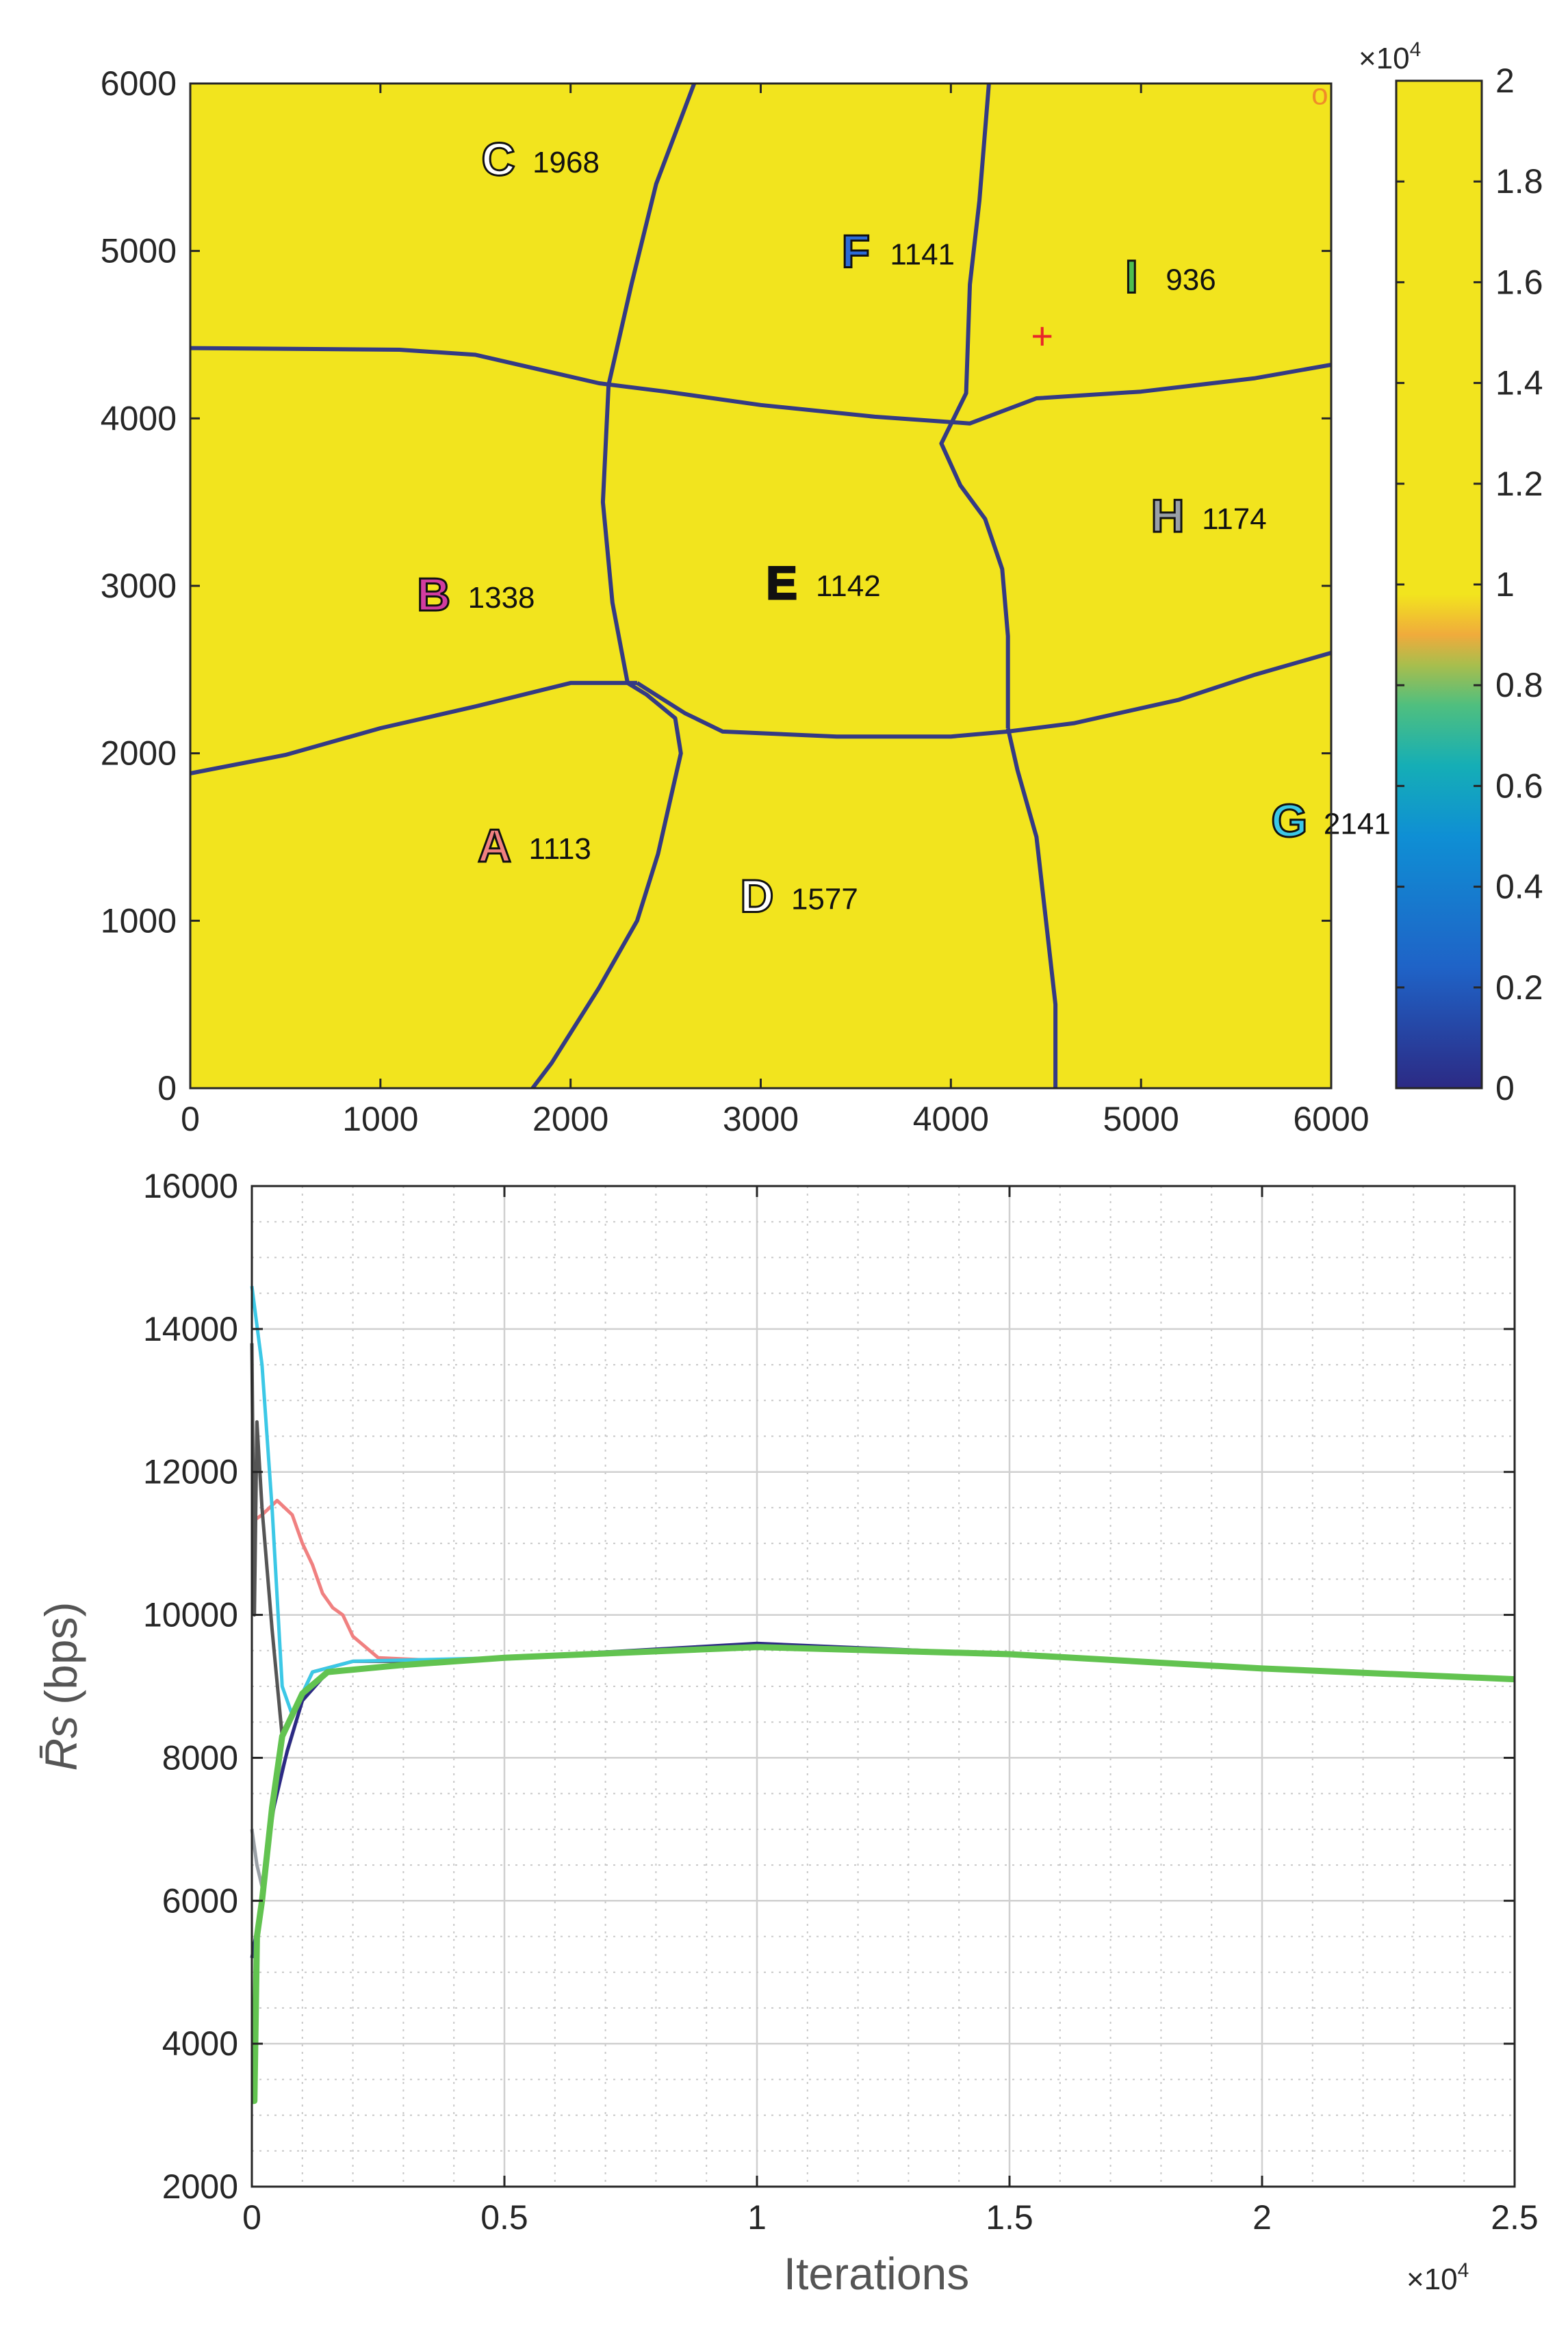 This screenshot has height=2342, width=1568. Describe the element at coordinates (922, 255) in the screenshot. I see `region-value: 1141` at that location.